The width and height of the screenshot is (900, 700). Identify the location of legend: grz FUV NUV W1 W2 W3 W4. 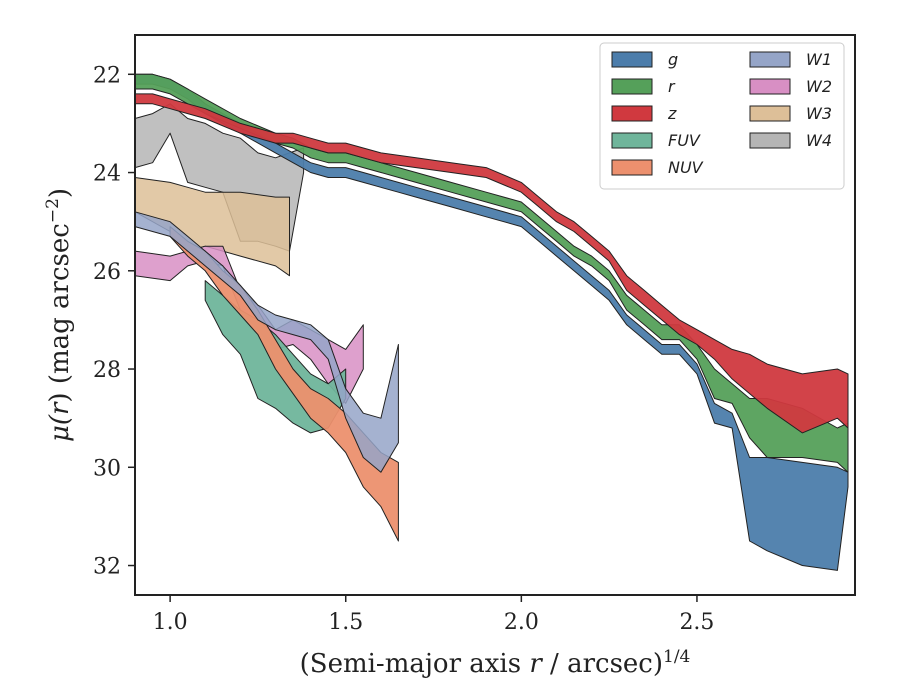
(722, 116).